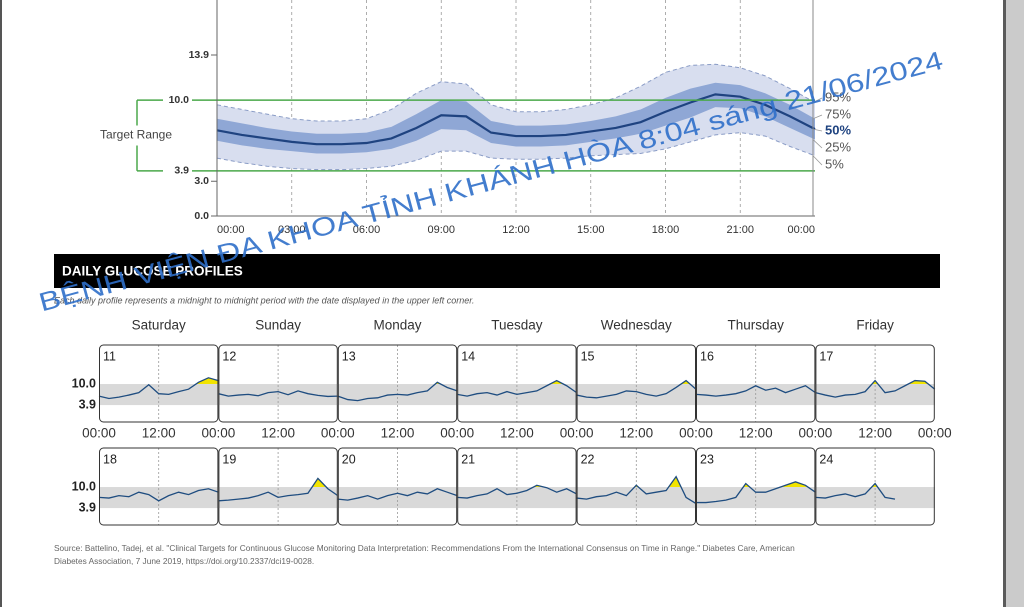 The width and height of the screenshot is (1024, 607). What do you see at coordinates (497, 271) in the screenshot?
I see `section-header` at bounding box center [497, 271].